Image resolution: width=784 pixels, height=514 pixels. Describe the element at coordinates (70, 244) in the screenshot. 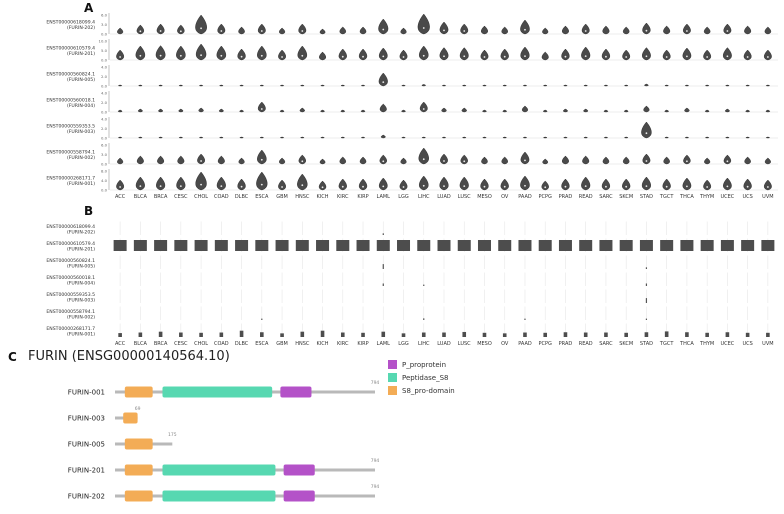

I see `transcript-id-label: ENST00000610579.4` at that location.